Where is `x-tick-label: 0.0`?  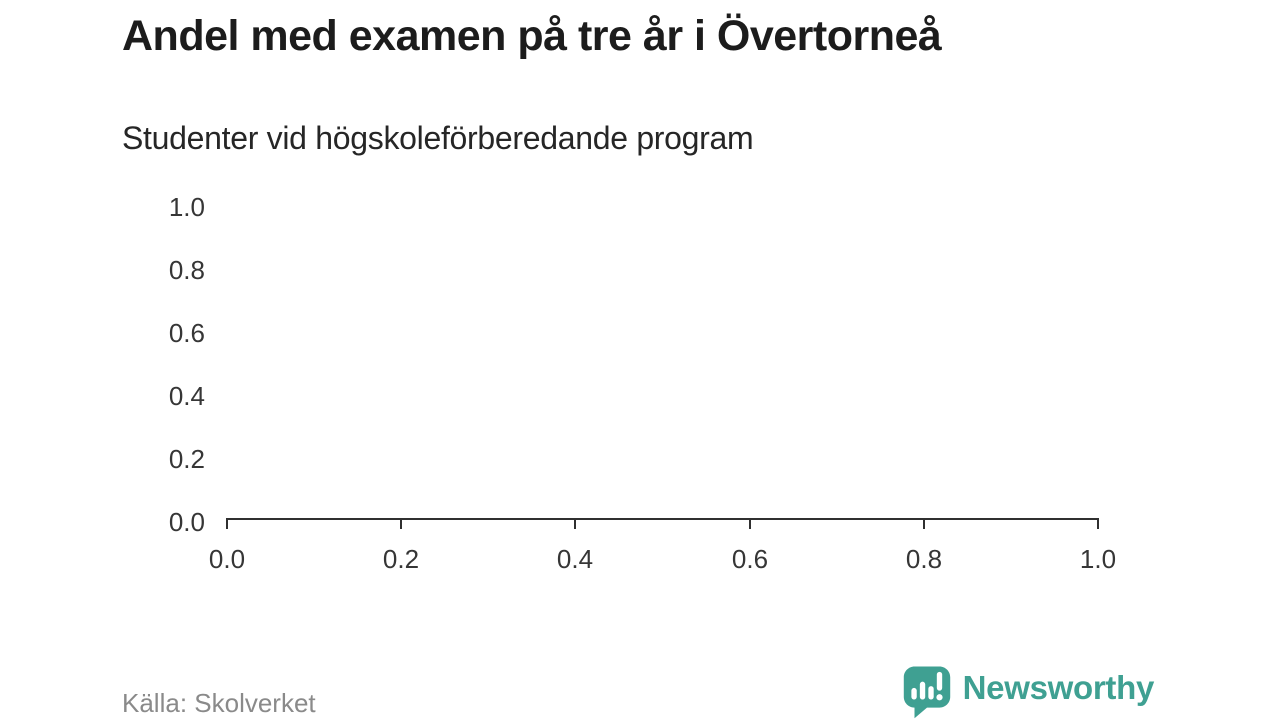
x-tick-label: 0.0 is located at coordinates (227, 559).